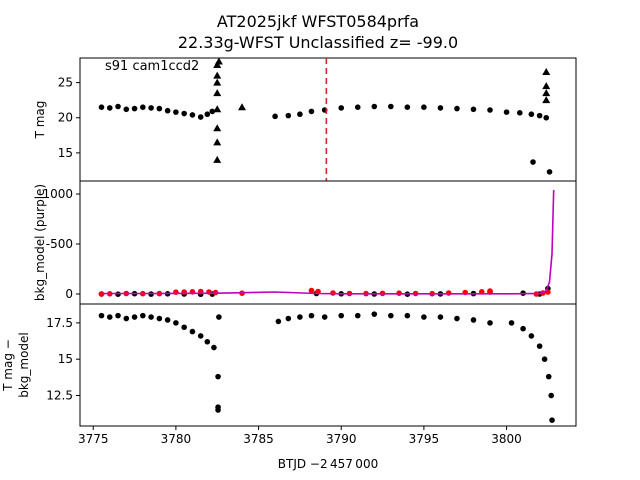 This screenshot has height=480, width=640. What do you see at coordinates (8, 365) in the screenshot?
I see `panel-3-y-axis-label: T mag −` at bounding box center [8, 365].